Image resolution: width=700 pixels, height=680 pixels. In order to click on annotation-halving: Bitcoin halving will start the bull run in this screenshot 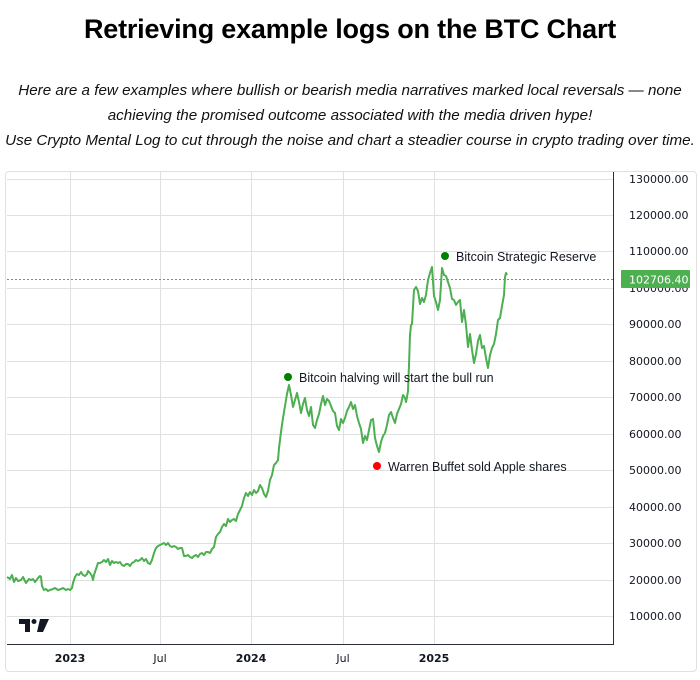, I will do `click(389, 378)`.